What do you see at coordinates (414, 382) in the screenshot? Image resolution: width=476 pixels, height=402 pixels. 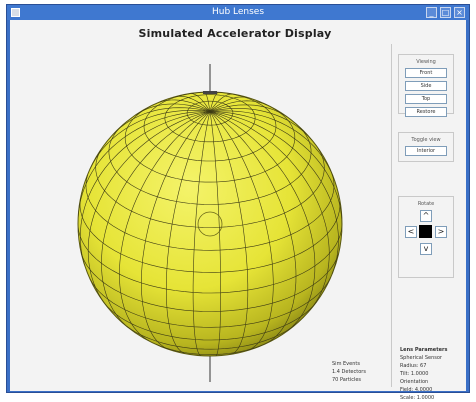 I see `info-right-line: Orientation` at bounding box center [414, 382].